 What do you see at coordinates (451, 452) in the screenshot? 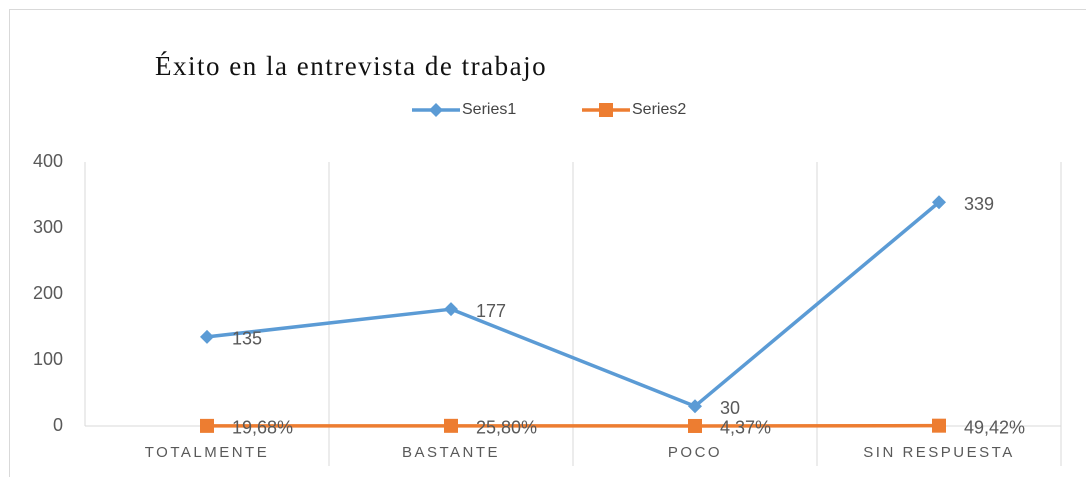
I see `x-tick-label: BASTANTE` at bounding box center [451, 452].